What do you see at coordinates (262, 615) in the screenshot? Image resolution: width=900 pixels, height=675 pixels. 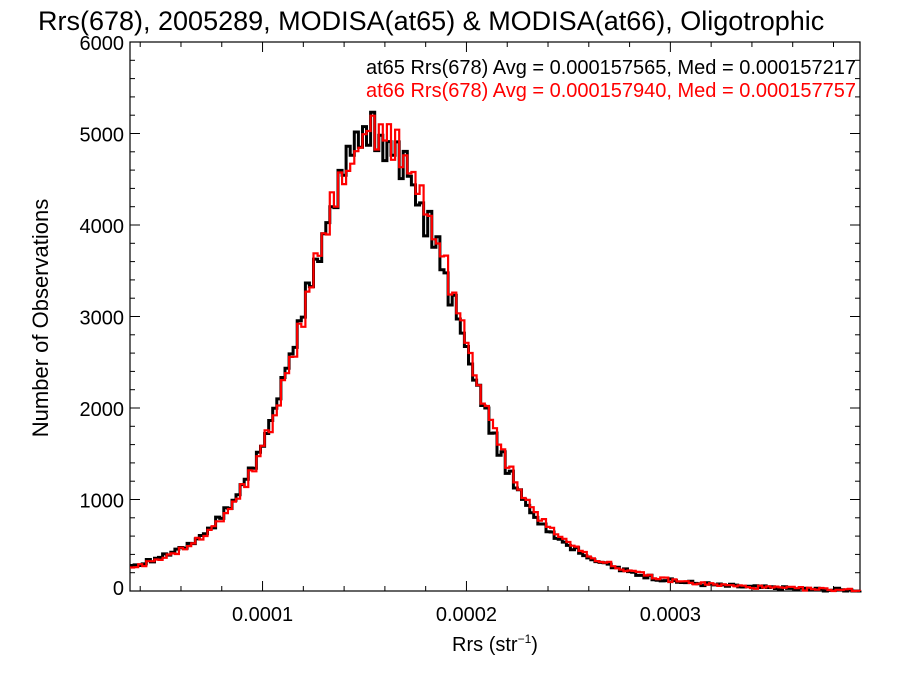 I see `x-tick-label: 0.0001` at bounding box center [262, 615].